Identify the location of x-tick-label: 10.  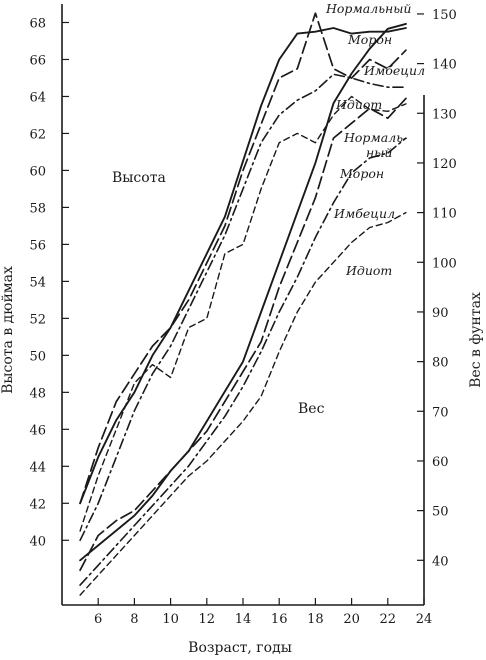
(170, 619).